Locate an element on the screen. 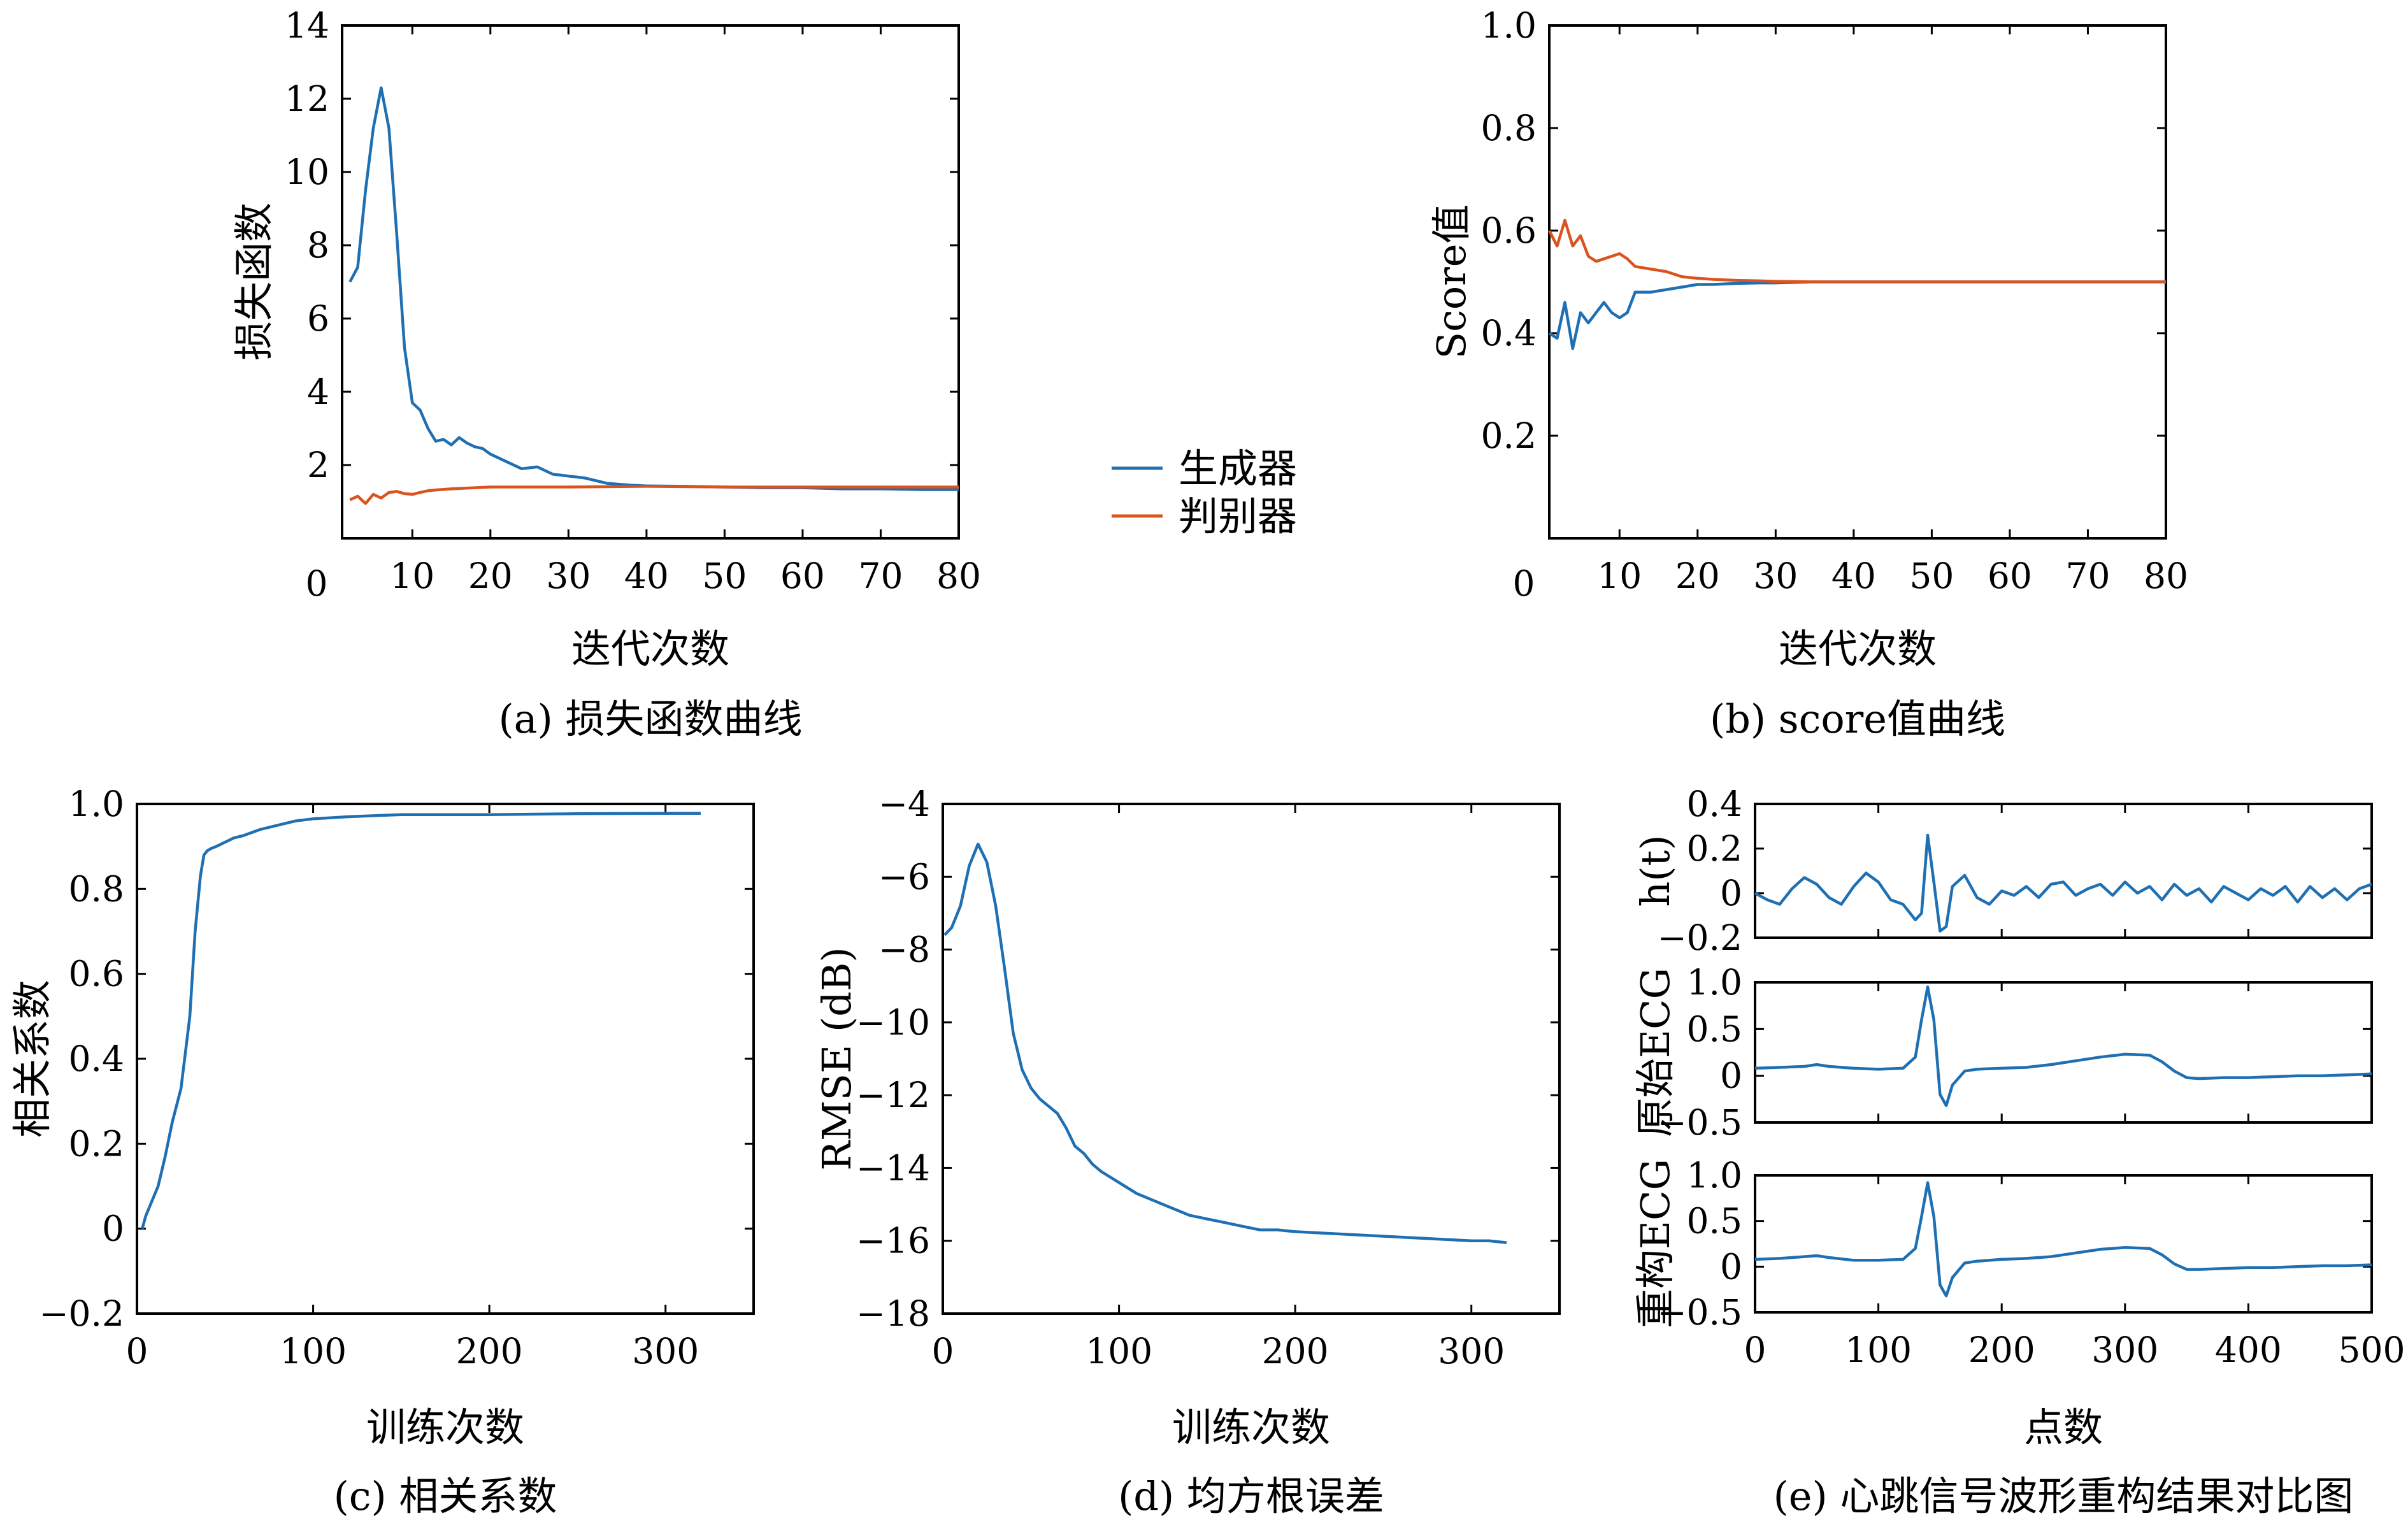 This screenshot has width=2408, height=1520. chart-d-ytick-label: −14 is located at coordinates (893, 1167).